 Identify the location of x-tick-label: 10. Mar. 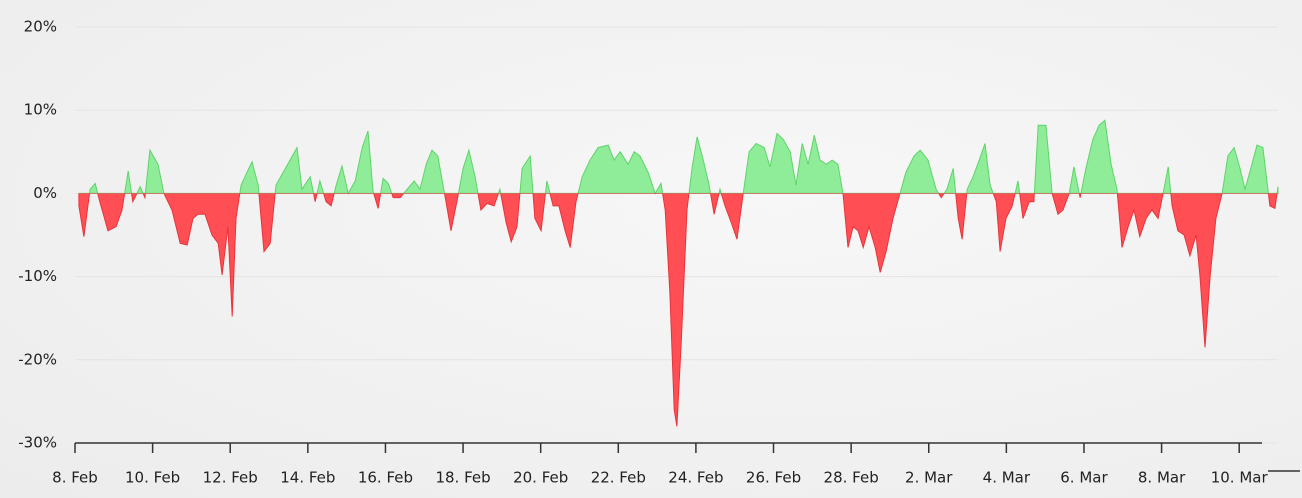
(1240, 478).